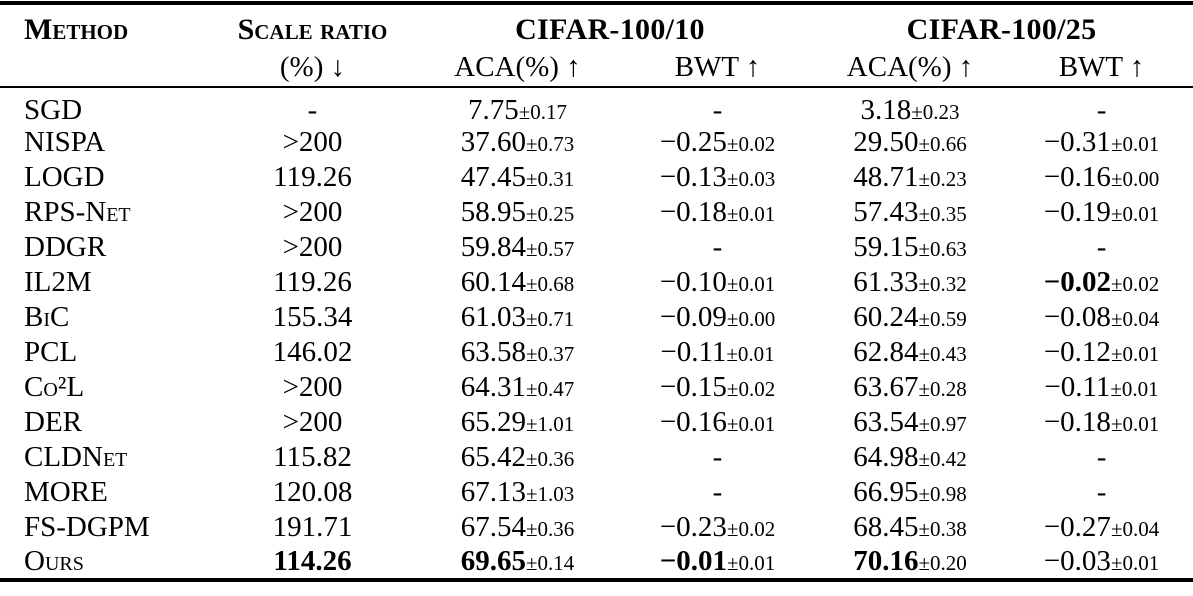  What do you see at coordinates (942, 354) in the screenshot?
I see `std-dev-value: ±0.43` at bounding box center [942, 354].